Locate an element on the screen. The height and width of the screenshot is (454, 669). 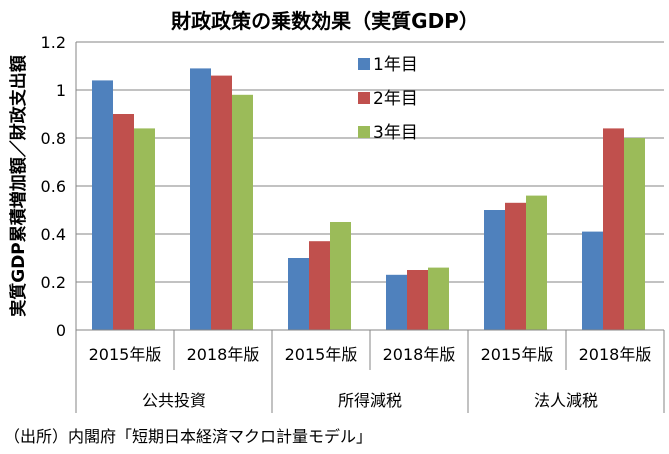
y-tick-label: 0.8 is located at coordinates (53, 138).